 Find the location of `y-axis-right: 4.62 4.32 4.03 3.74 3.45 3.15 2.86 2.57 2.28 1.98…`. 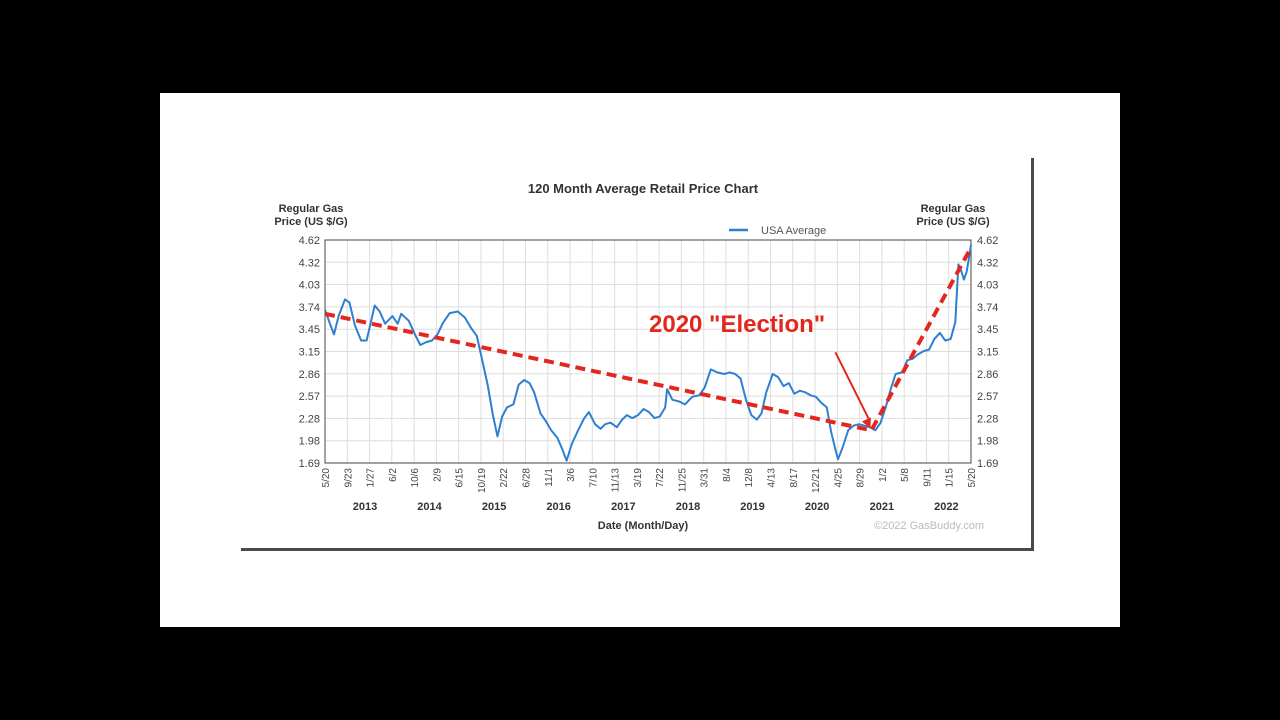

y-axis-right: 4.62 4.32 4.03 3.74 3.45 3.15 2.86 2.57 2.28 1.98… is located at coordinates (987, 352).